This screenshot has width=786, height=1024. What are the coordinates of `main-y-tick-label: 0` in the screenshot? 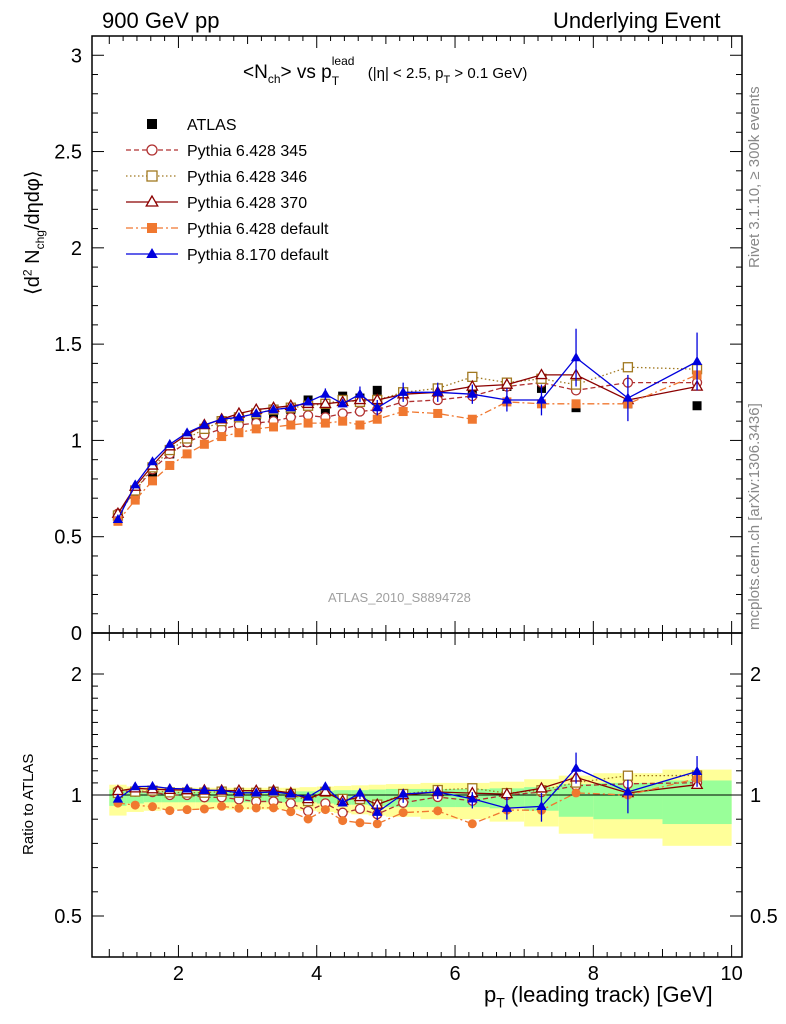 It's located at (76, 634).